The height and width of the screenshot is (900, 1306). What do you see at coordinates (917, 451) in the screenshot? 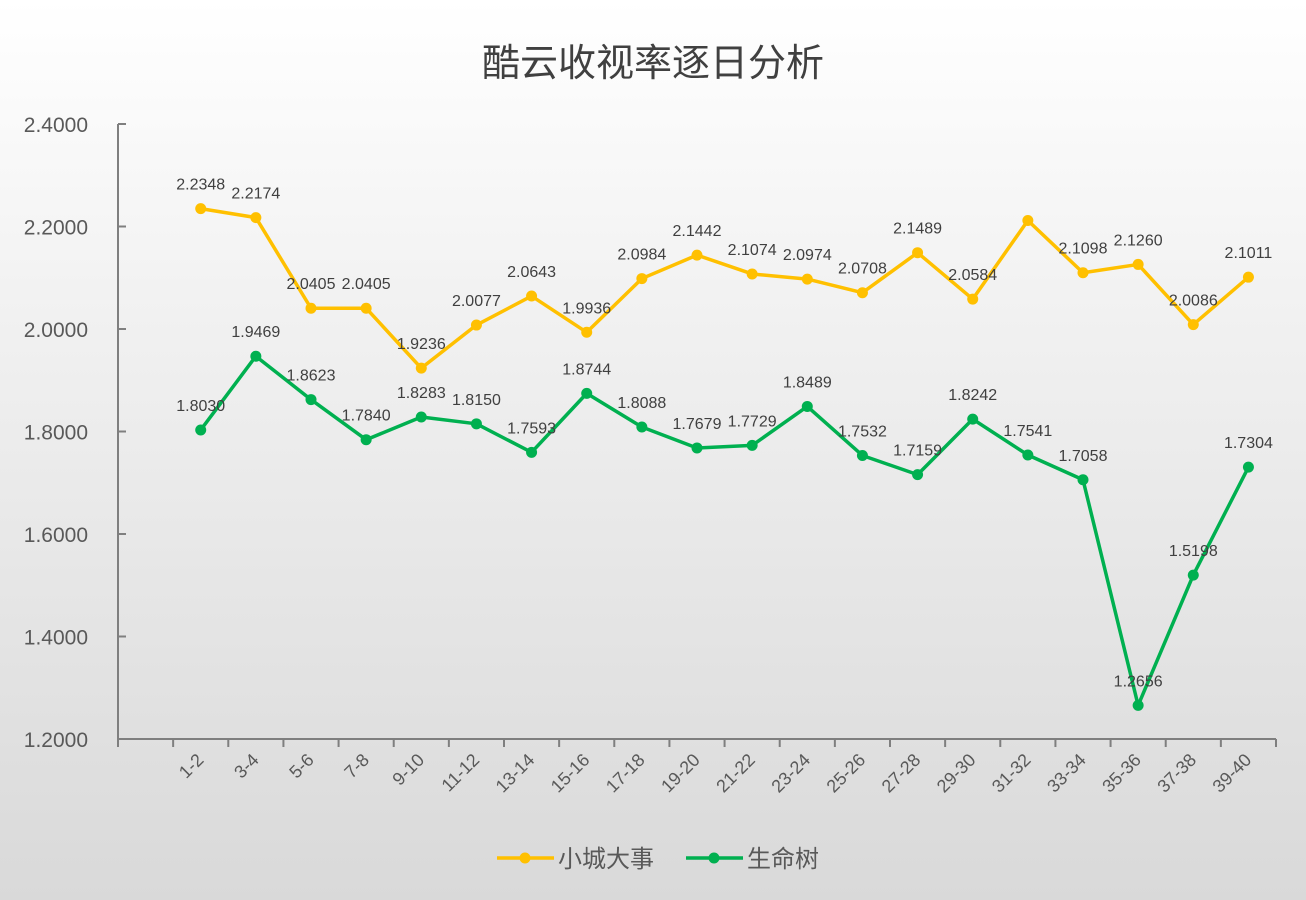
I see `data-label: 1.7159` at bounding box center [917, 451].